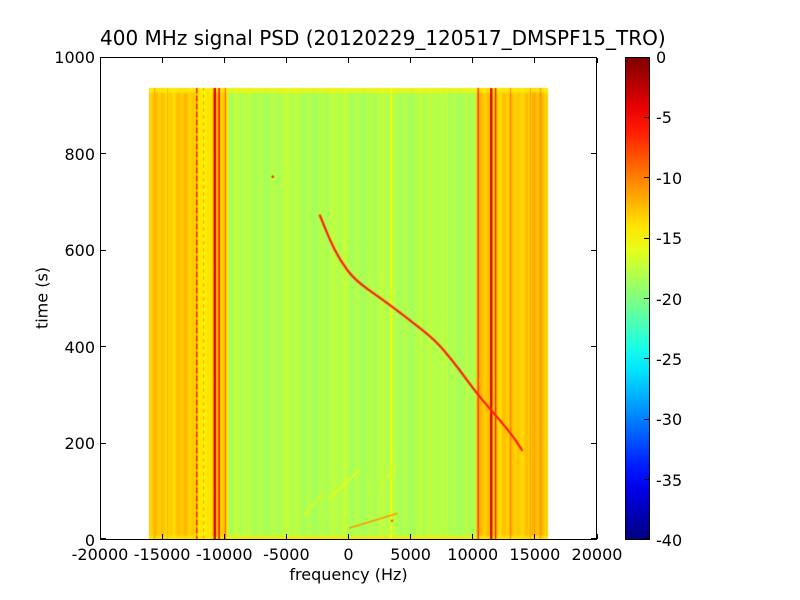 The width and height of the screenshot is (800, 600). Describe the element at coordinates (100, 554) in the screenshot. I see `x-tick-label: -20000` at that location.